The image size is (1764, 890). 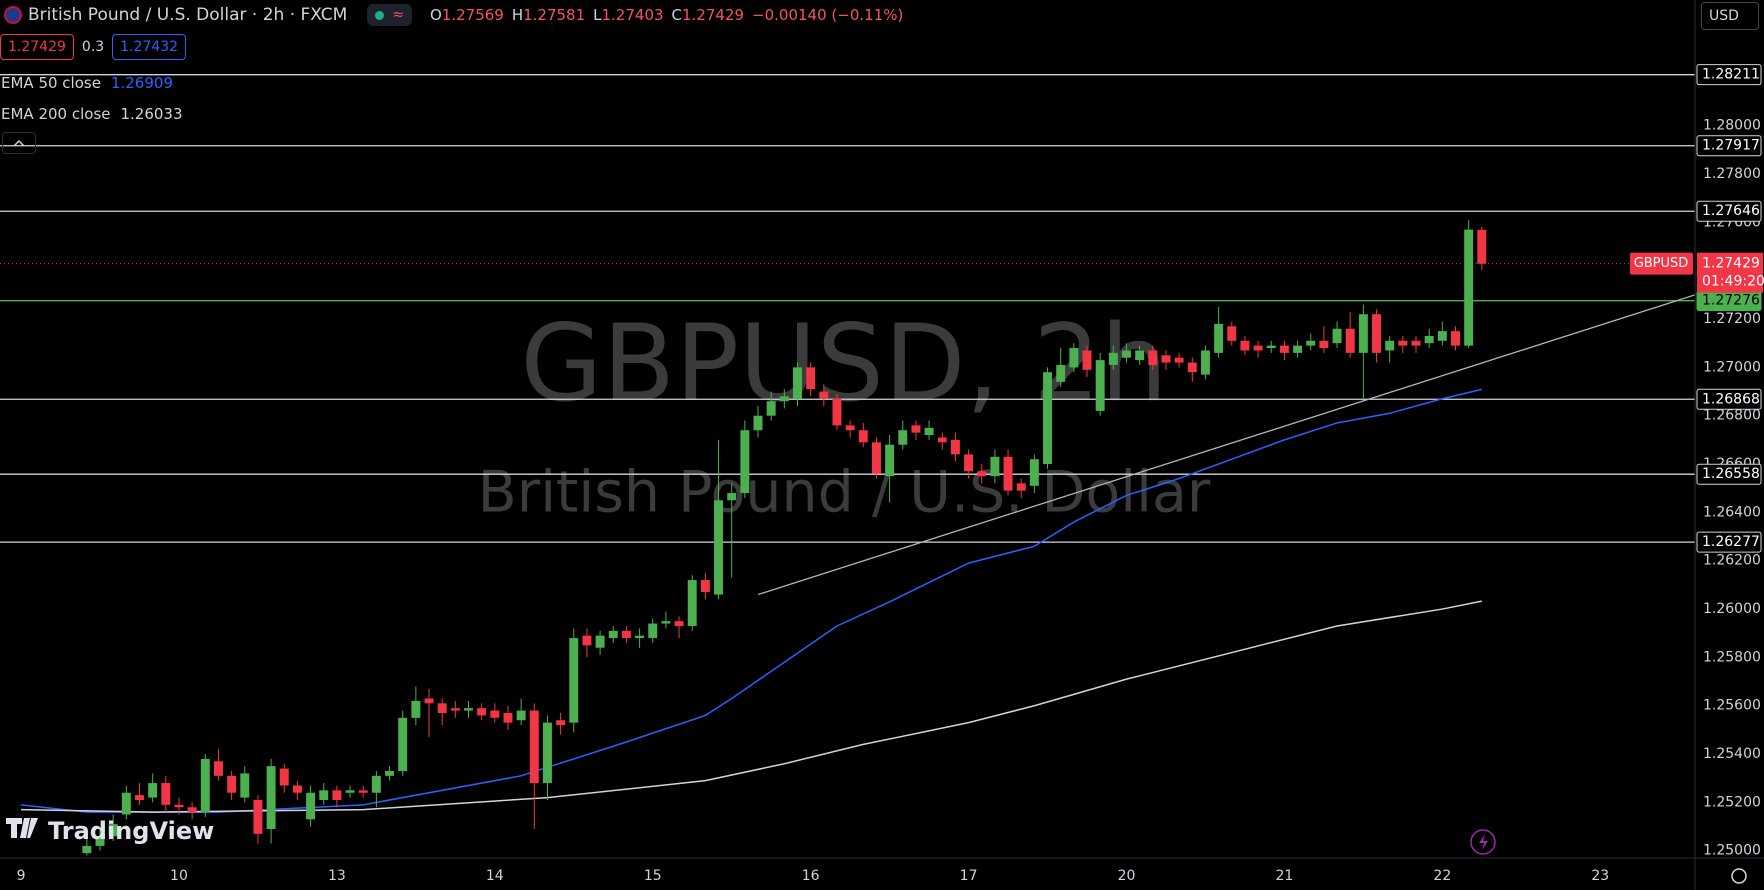 I want to click on flag-icon, so click(x=13, y=15).